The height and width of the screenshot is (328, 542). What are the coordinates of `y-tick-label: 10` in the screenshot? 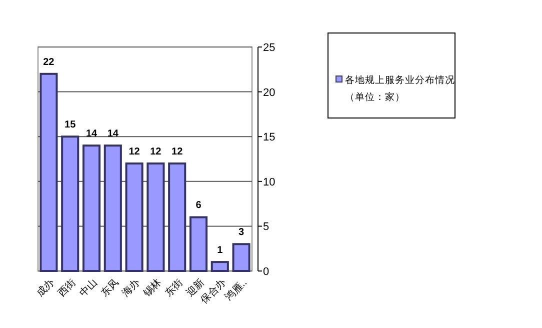 It's located at (269, 182).